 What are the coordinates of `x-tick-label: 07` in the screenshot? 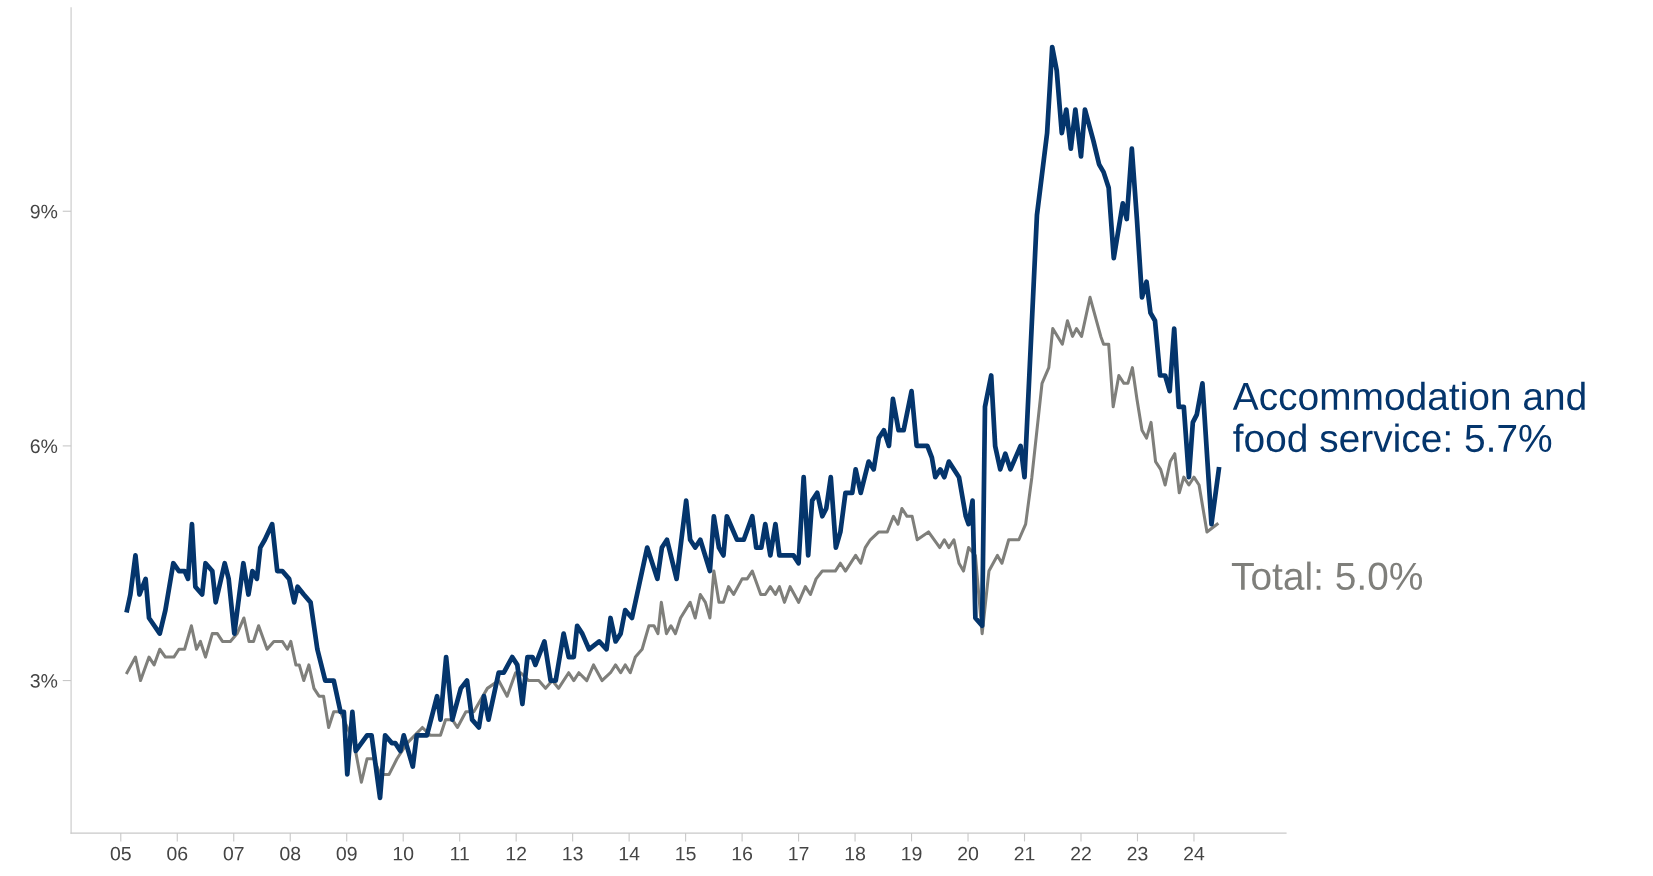 It's located at (233, 853).